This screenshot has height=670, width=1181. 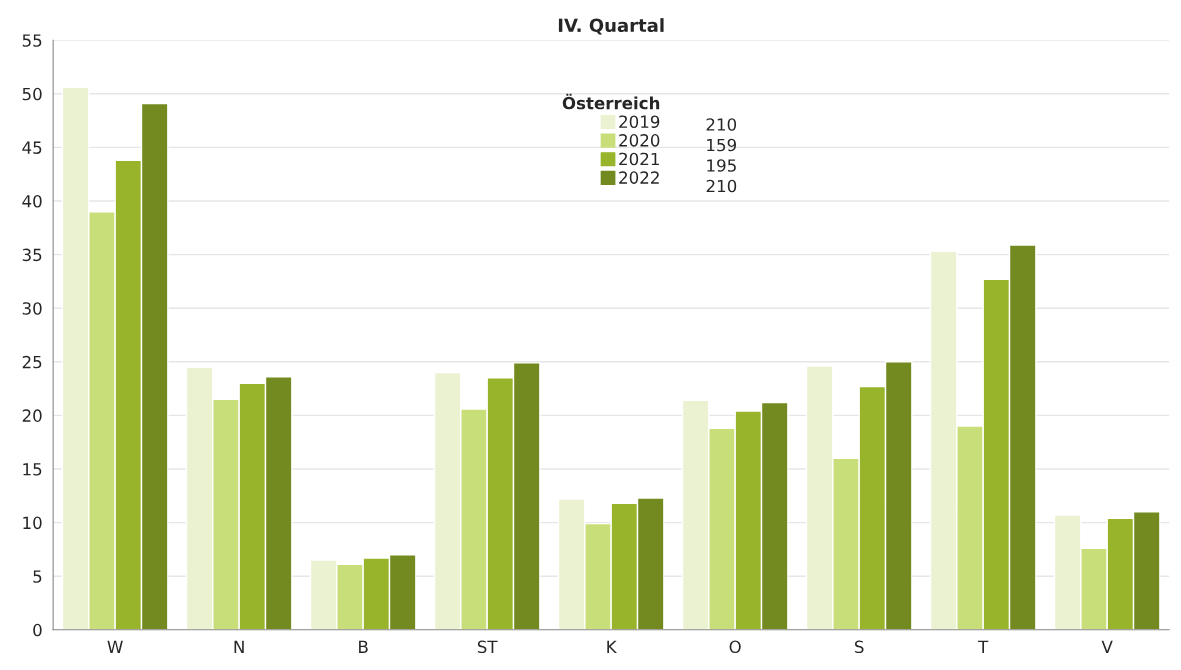 I want to click on y-tick-label: 15, so click(x=32, y=469).